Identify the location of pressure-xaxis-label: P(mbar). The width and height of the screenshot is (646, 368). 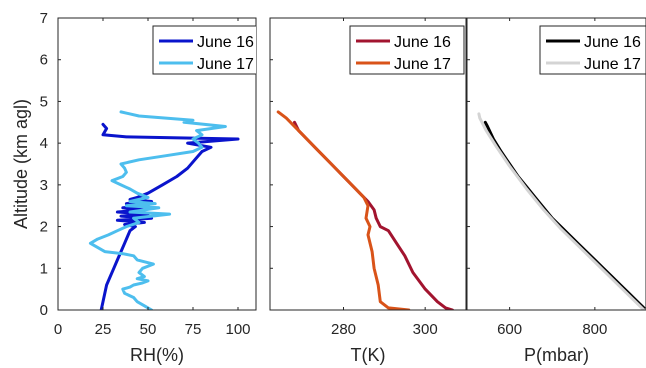
(556, 355).